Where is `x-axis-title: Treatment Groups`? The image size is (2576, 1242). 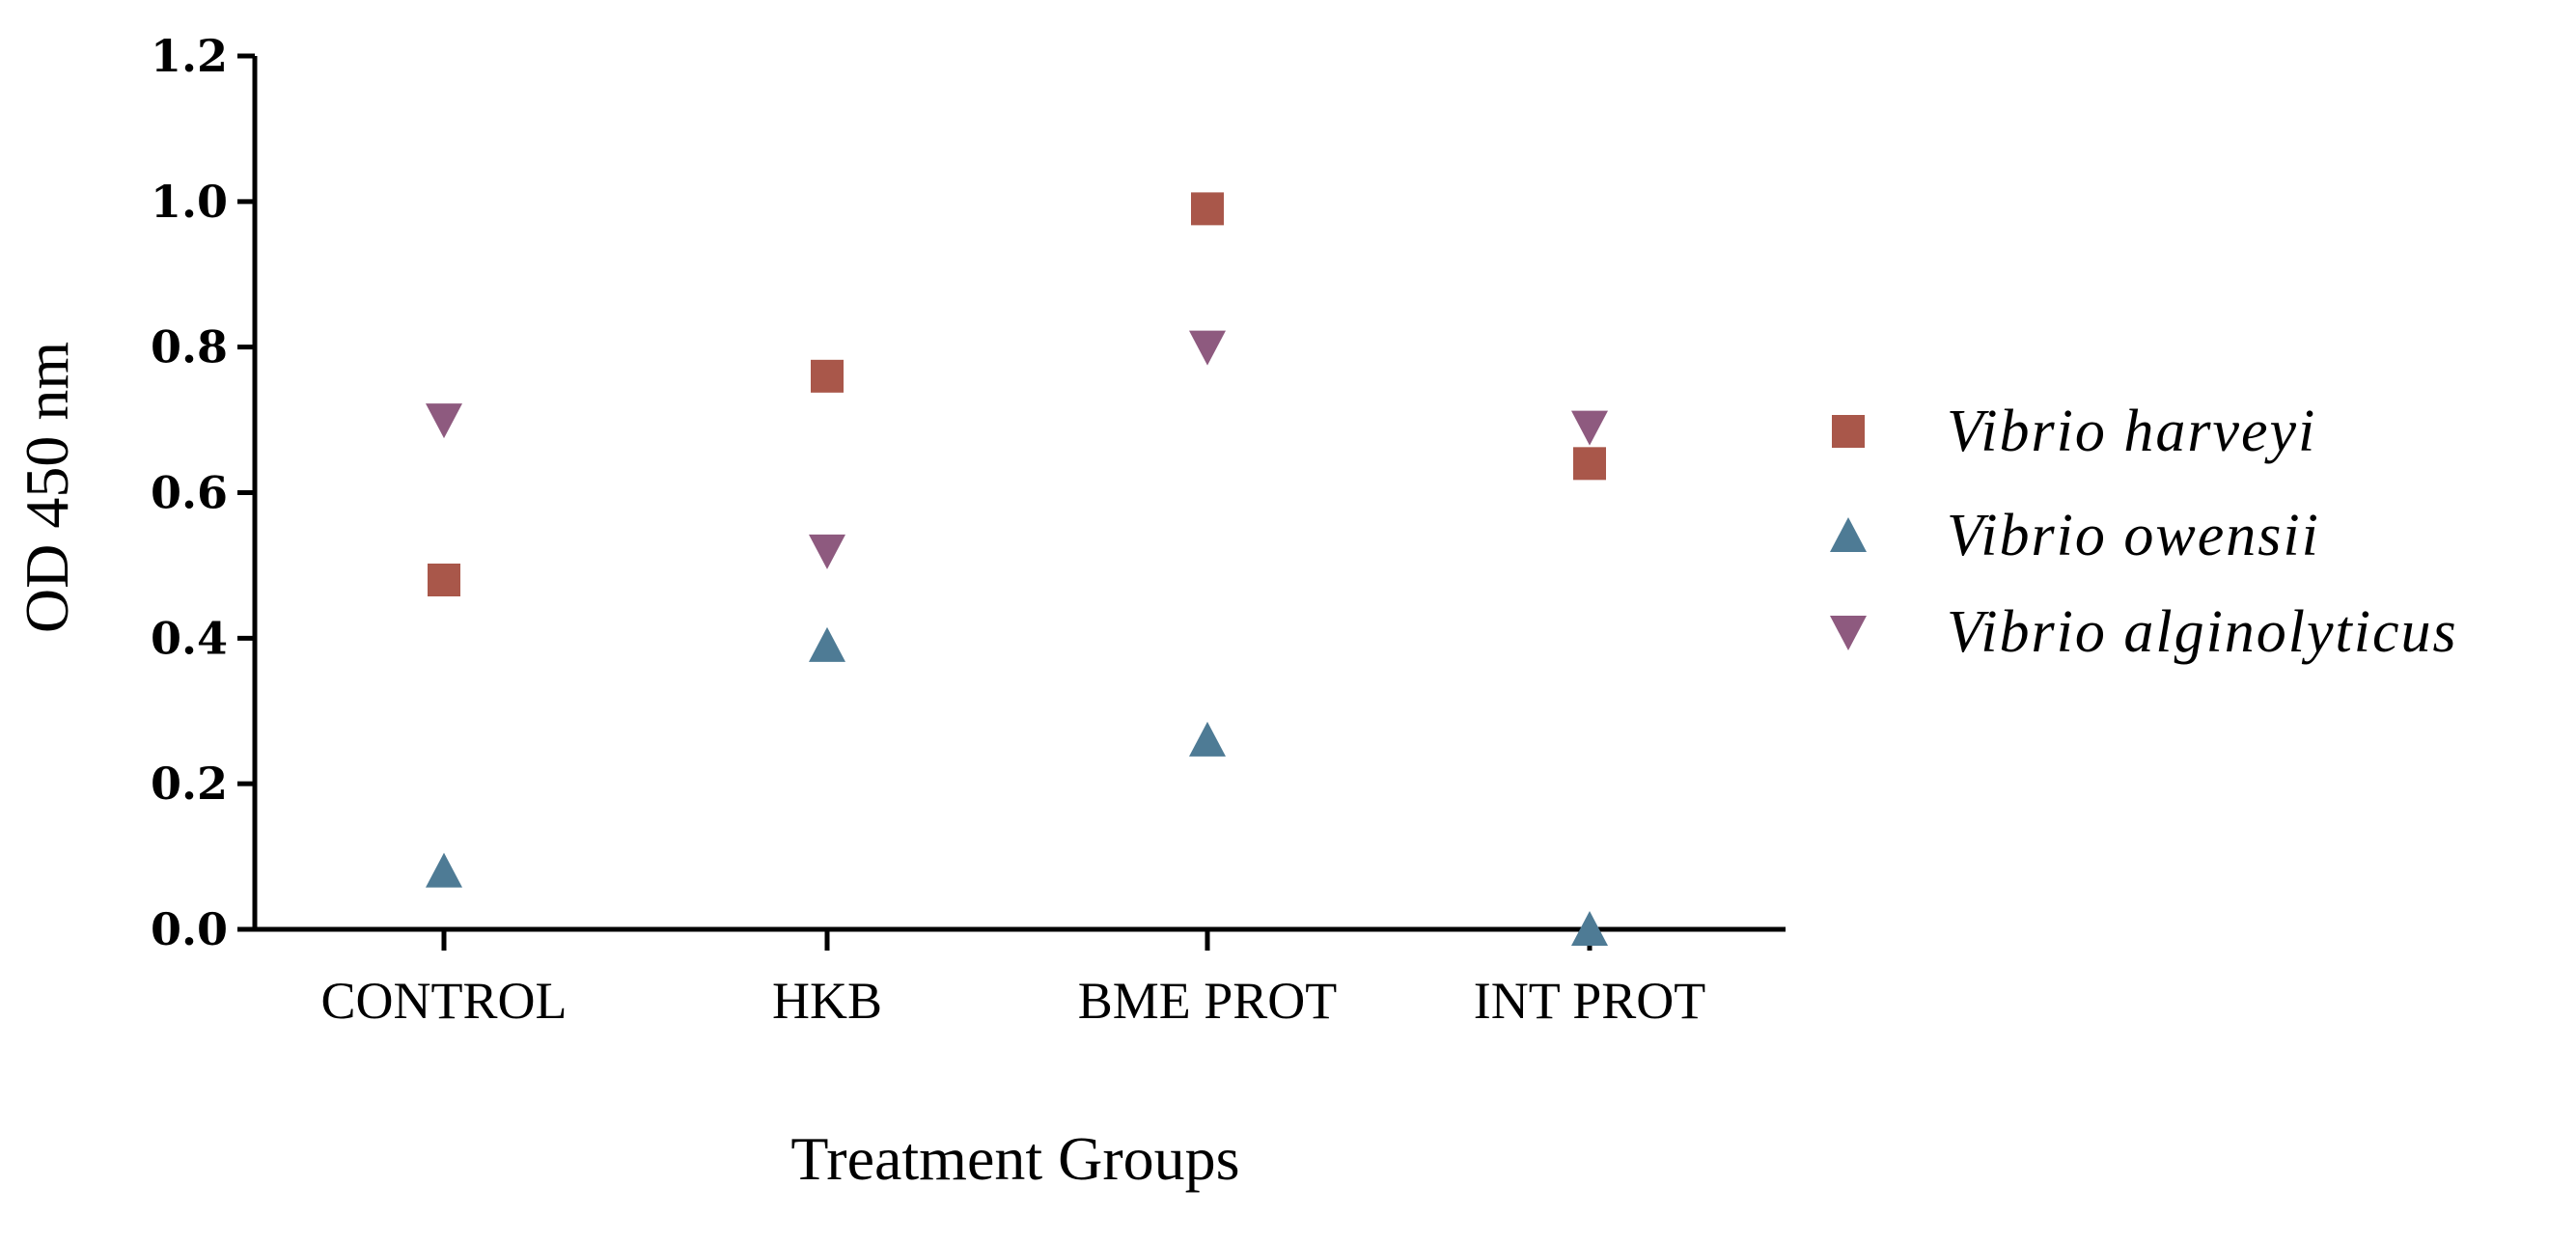
x-axis-title: Treatment Groups is located at coordinates (1014, 1158).